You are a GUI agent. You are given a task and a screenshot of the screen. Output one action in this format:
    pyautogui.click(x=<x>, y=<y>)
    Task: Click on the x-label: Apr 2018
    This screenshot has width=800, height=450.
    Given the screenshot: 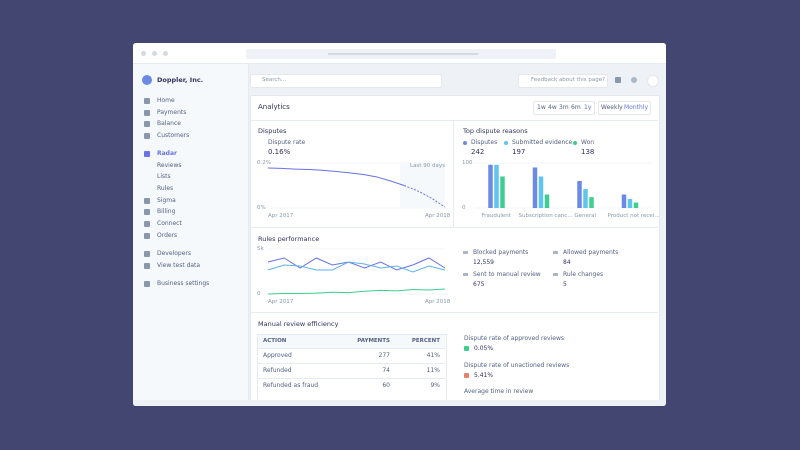 What is the action you would take?
    pyautogui.click(x=438, y=216)
    